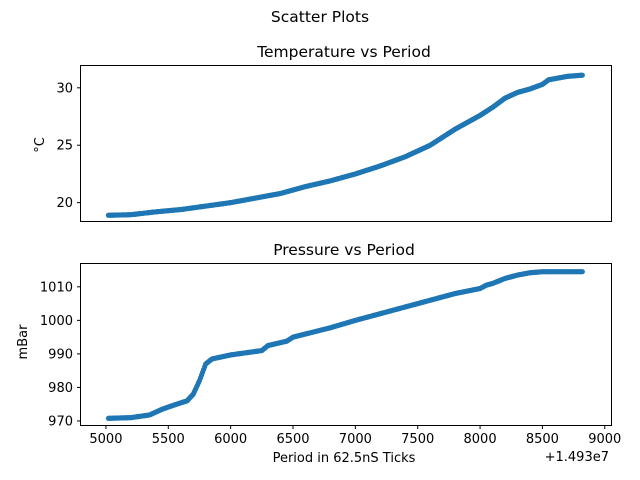 This screenshot has height=480, width=640. Describe the element at coordinates (40, 145) in the screenshot. I see `temperature-y-label: °C` at that location.